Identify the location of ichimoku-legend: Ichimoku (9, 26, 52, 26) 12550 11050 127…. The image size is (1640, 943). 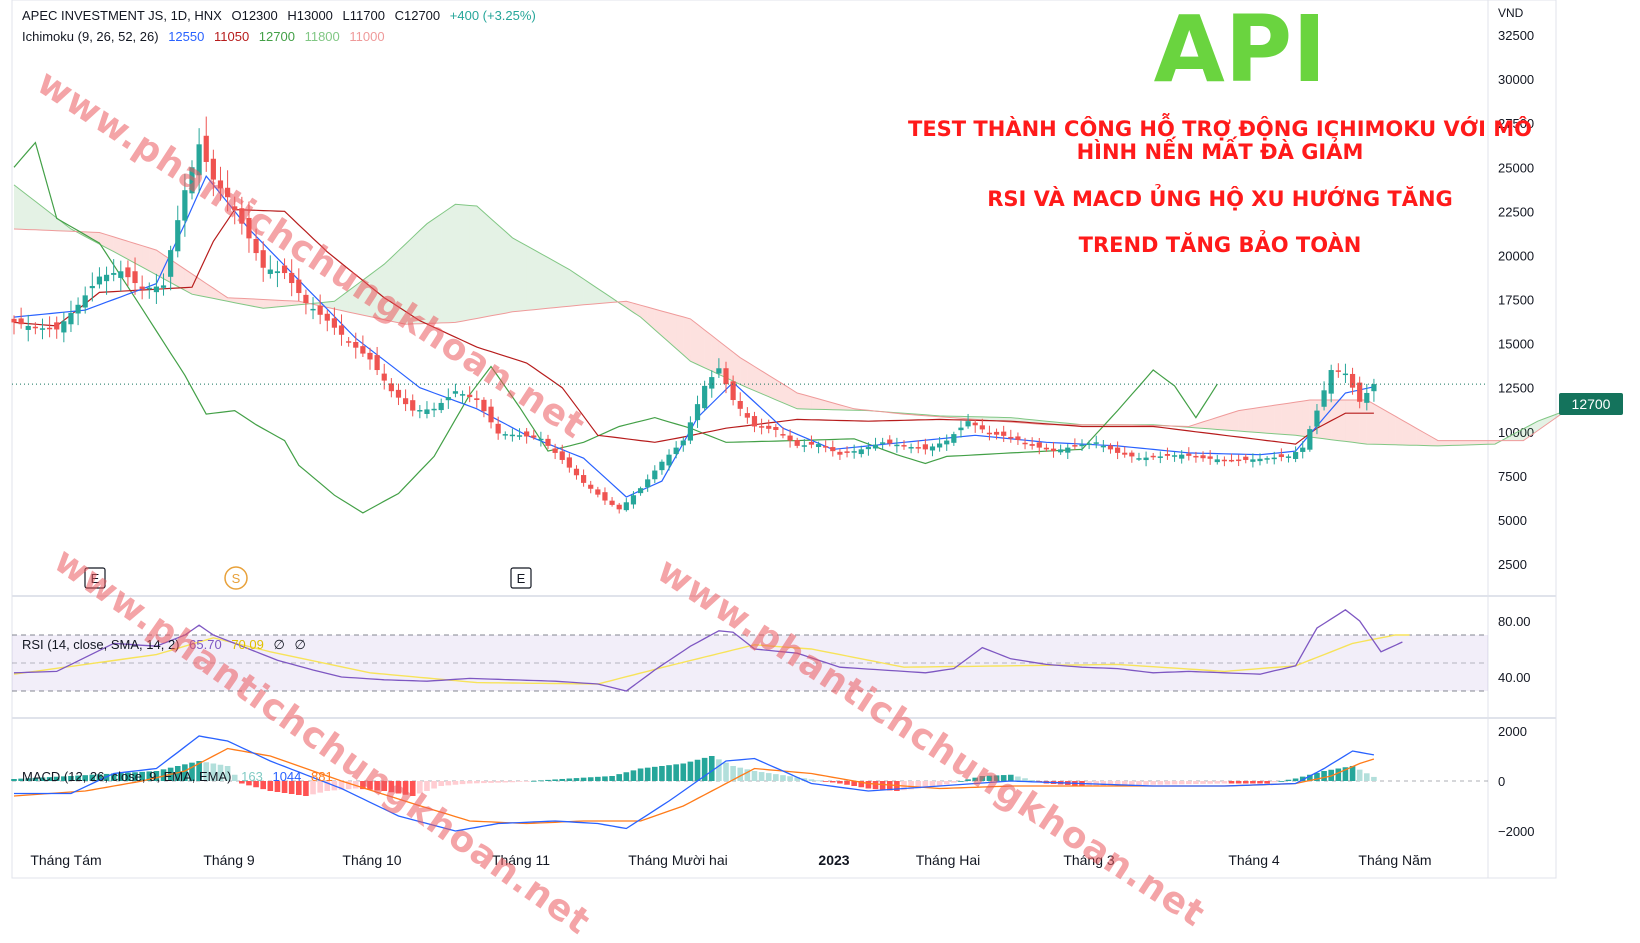
(206, 36).